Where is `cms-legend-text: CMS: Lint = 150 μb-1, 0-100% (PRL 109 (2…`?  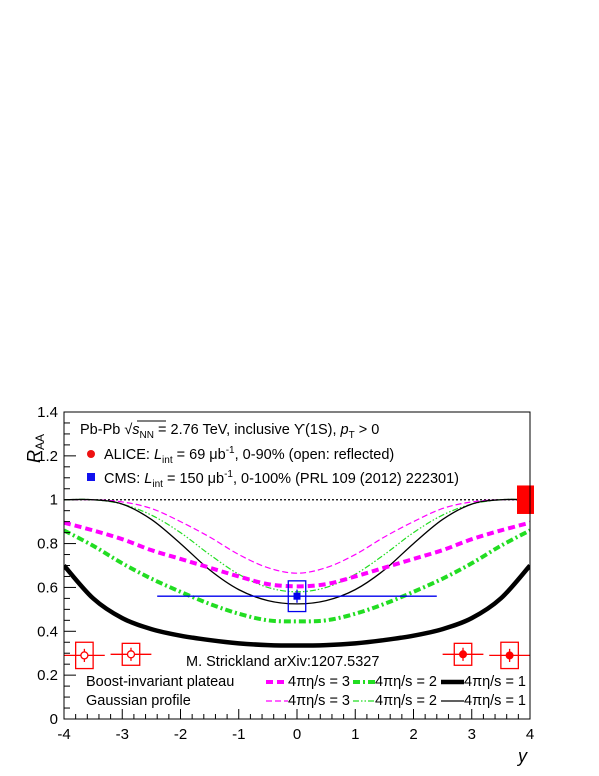
cms-legend-text: CMS: Lint = 150 μb-1, 0-100% (PRL 109 (2… is located at coordinates (281, 479).